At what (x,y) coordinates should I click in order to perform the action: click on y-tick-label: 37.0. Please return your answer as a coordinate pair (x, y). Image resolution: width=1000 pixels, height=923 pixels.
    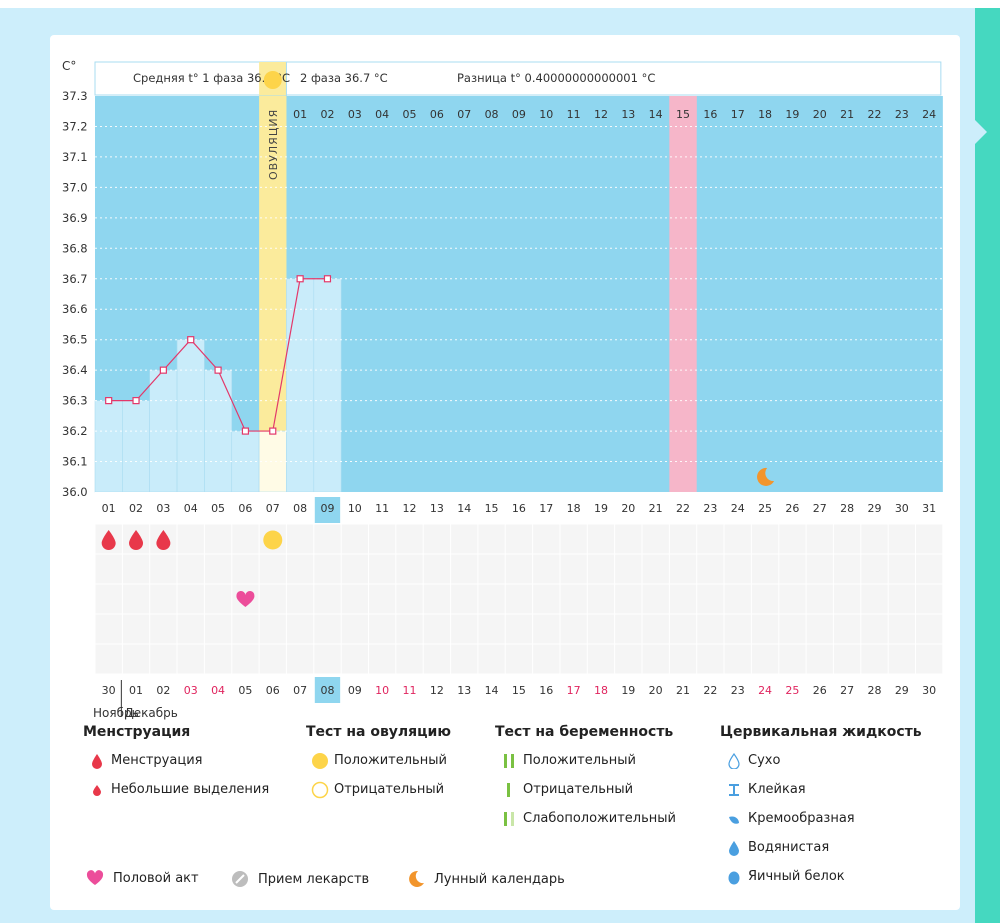
    Looking at the image, I should click on (75, 187).